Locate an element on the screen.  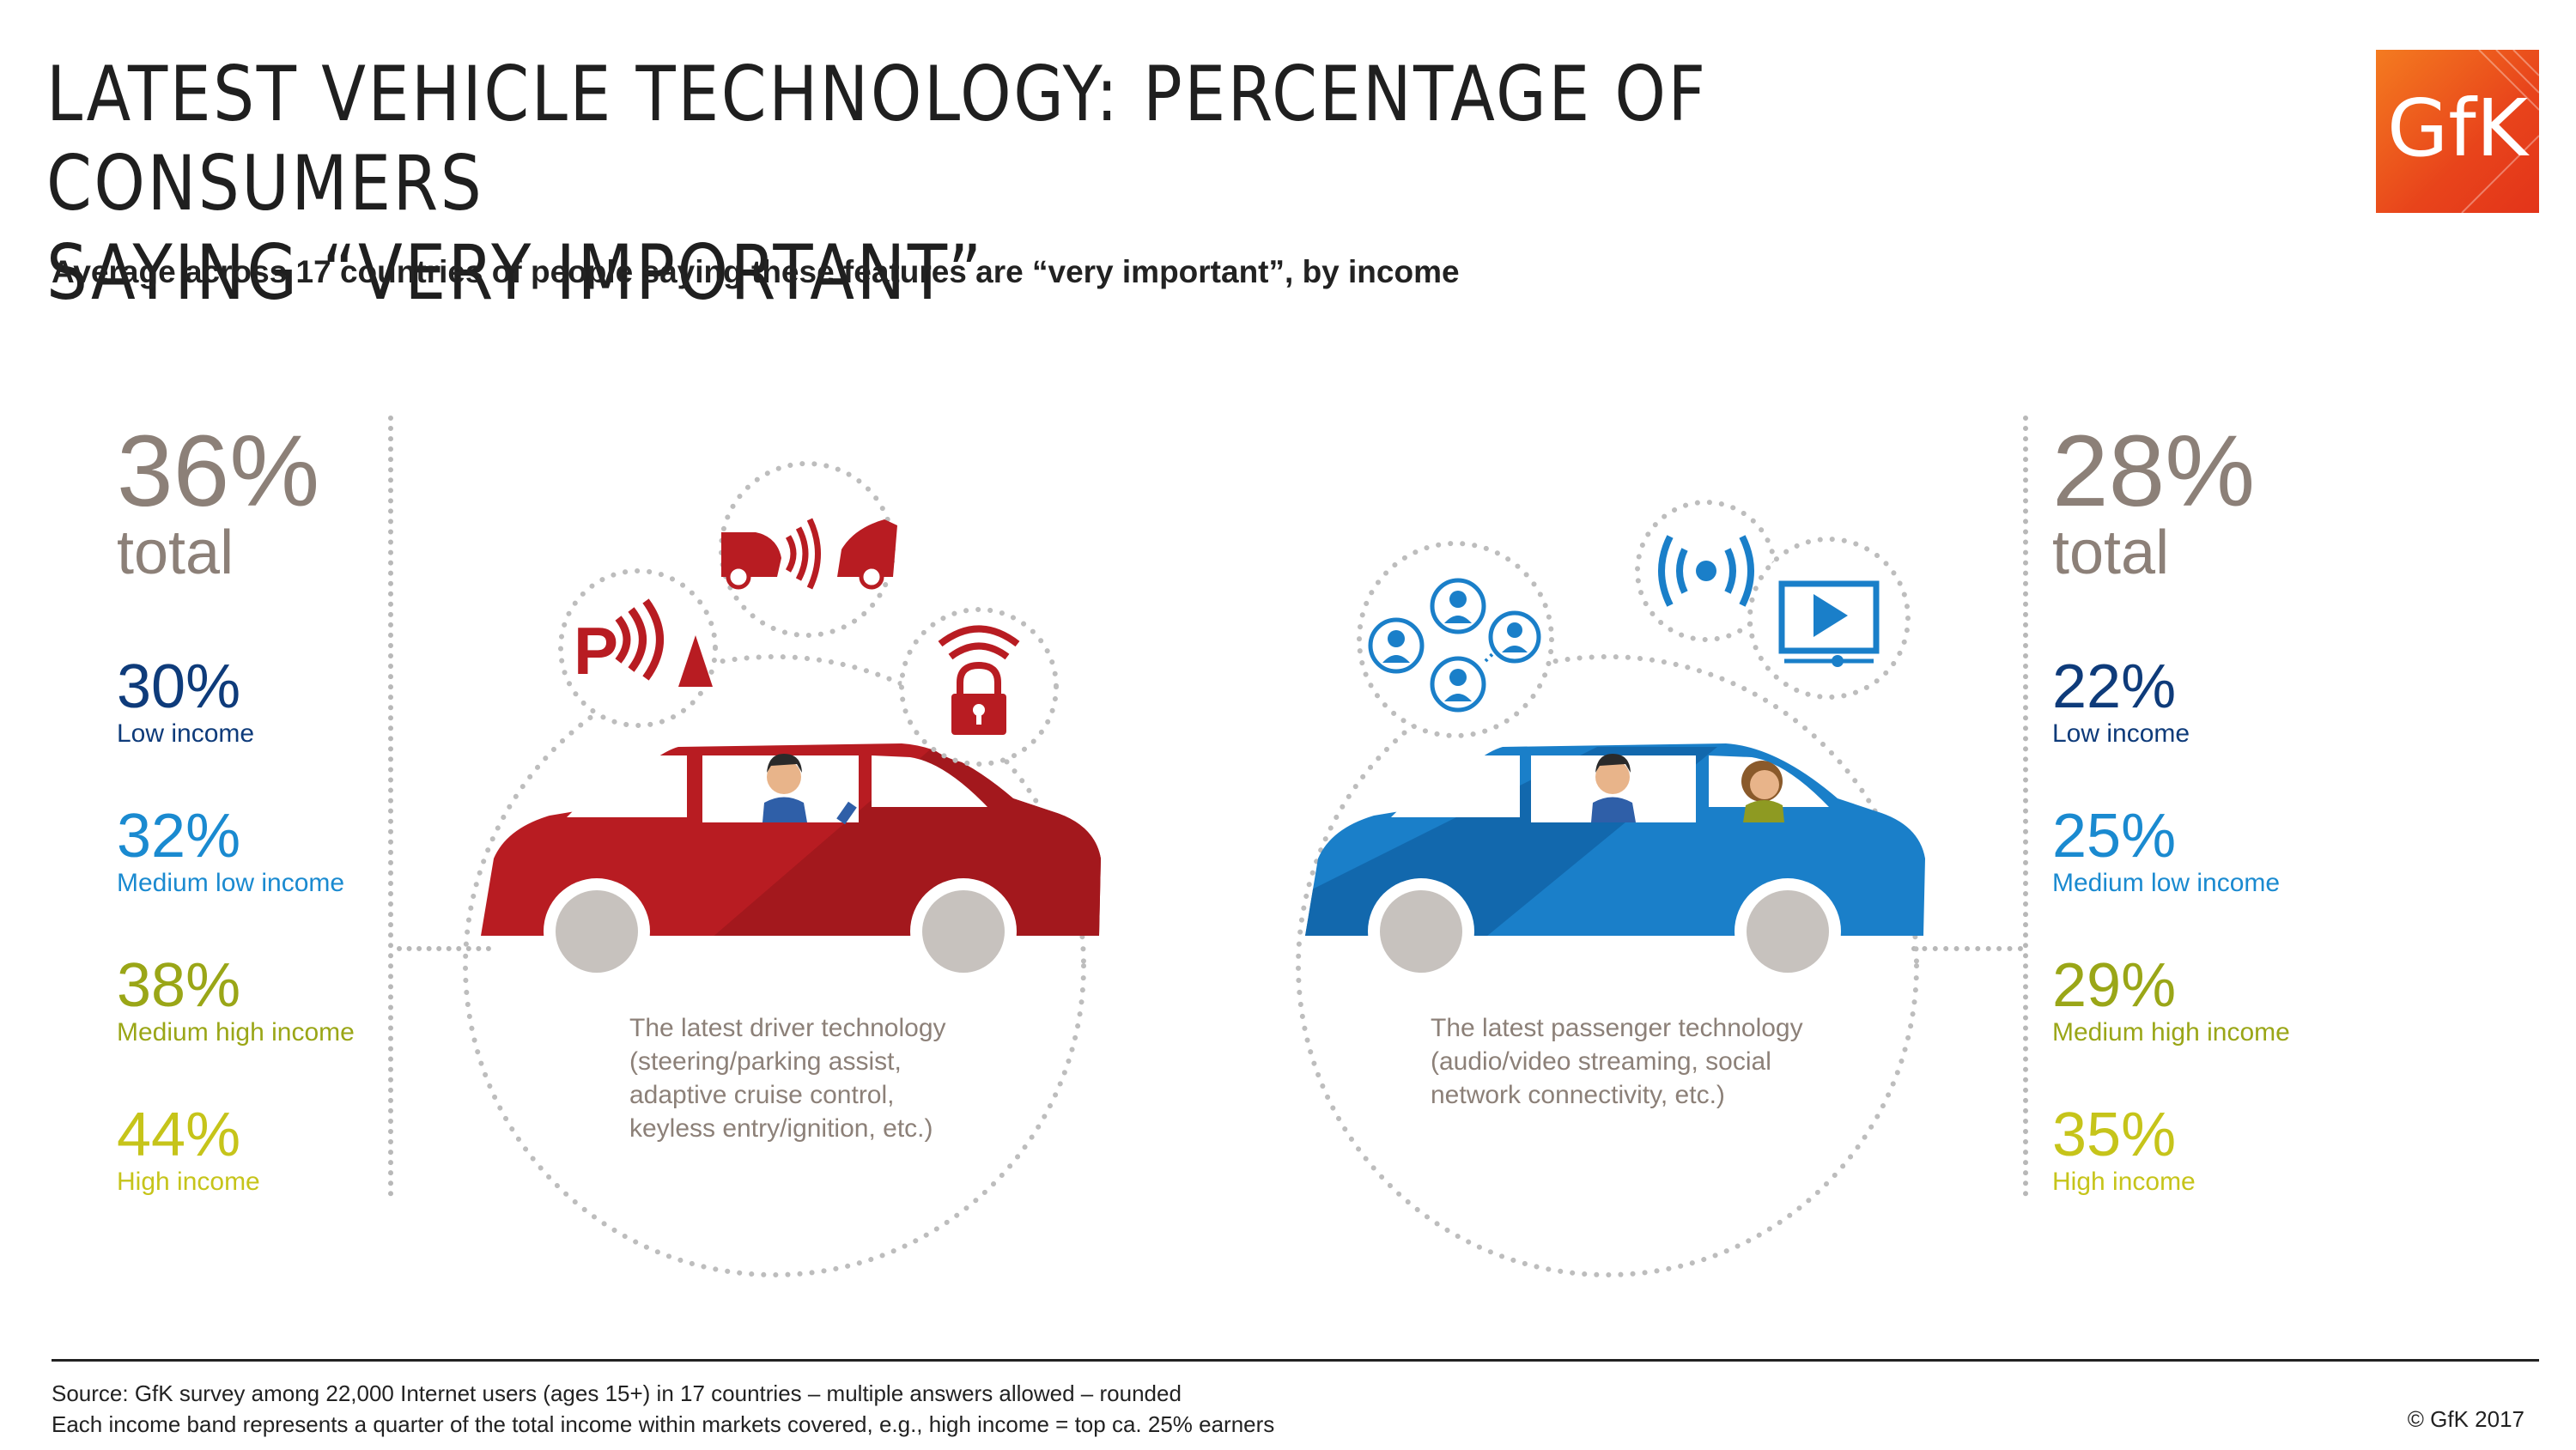
driver-low: 30% Low income is located at coordinates (236, 702).